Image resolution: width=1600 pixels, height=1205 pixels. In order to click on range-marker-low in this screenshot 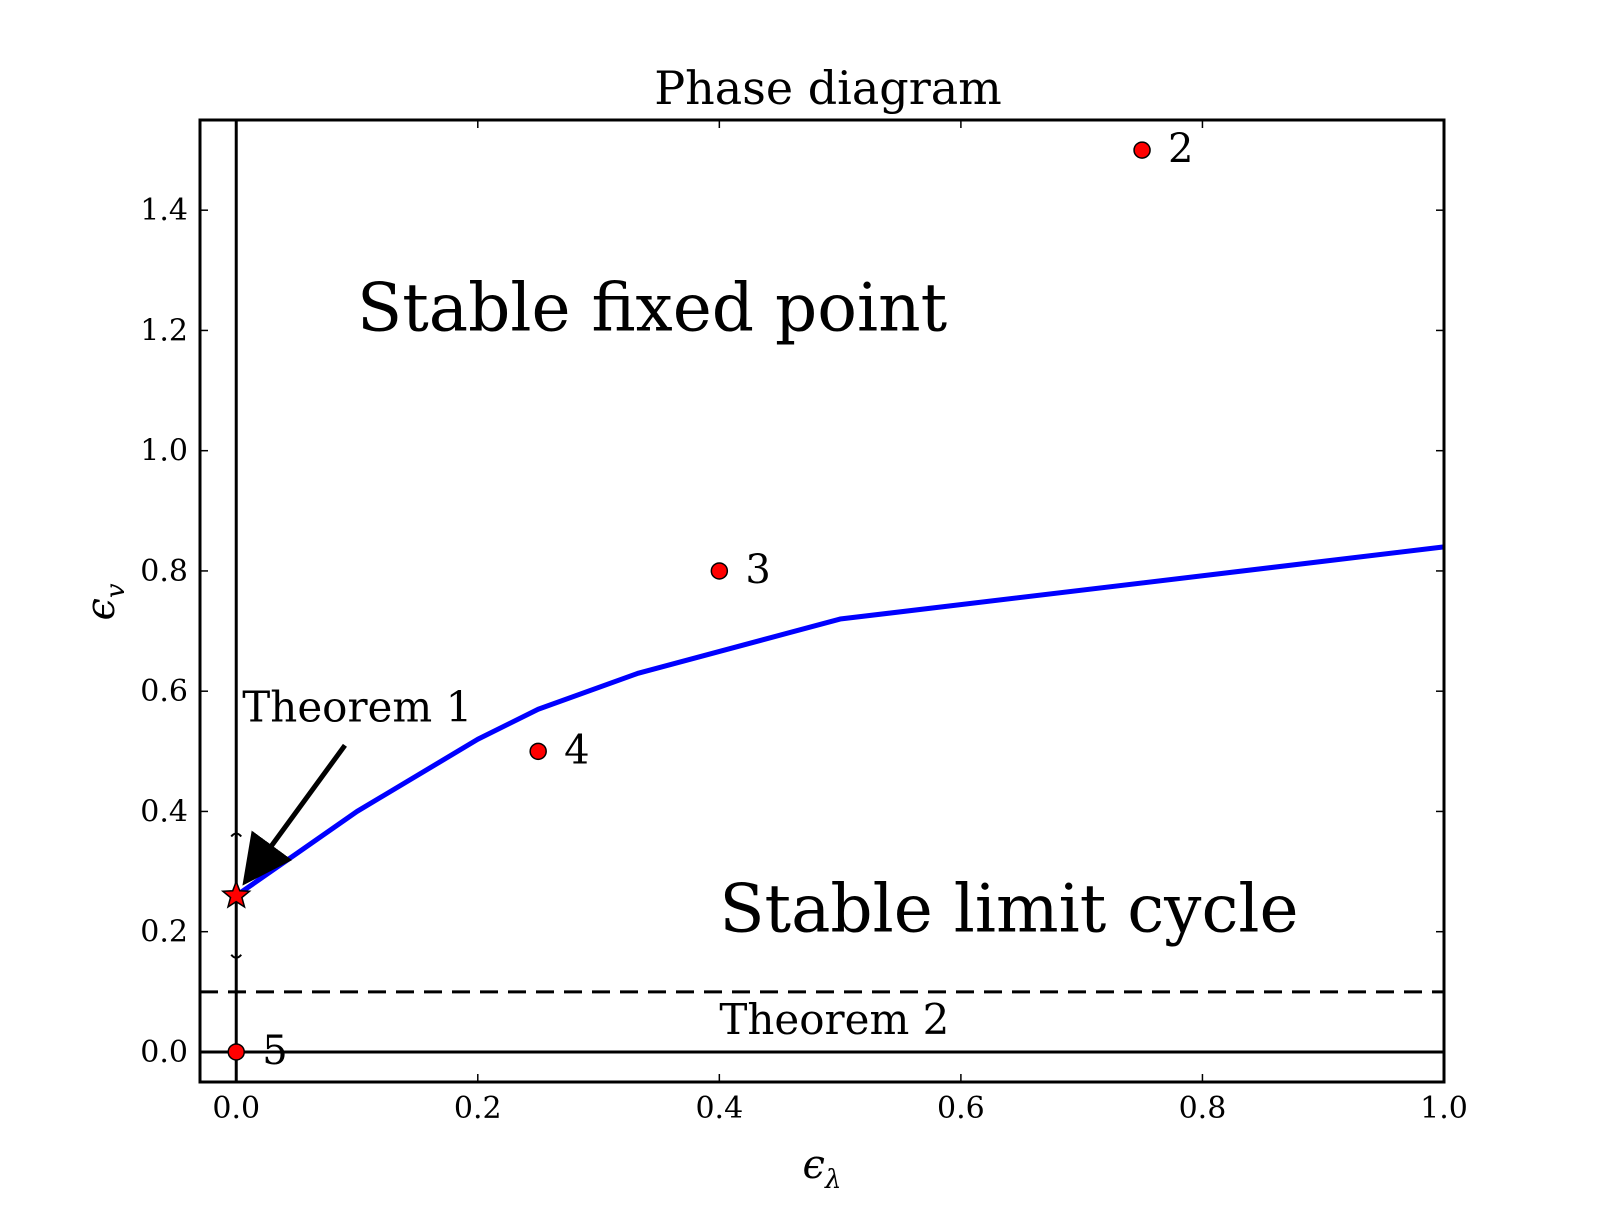, I will do `click(236, 956)`.